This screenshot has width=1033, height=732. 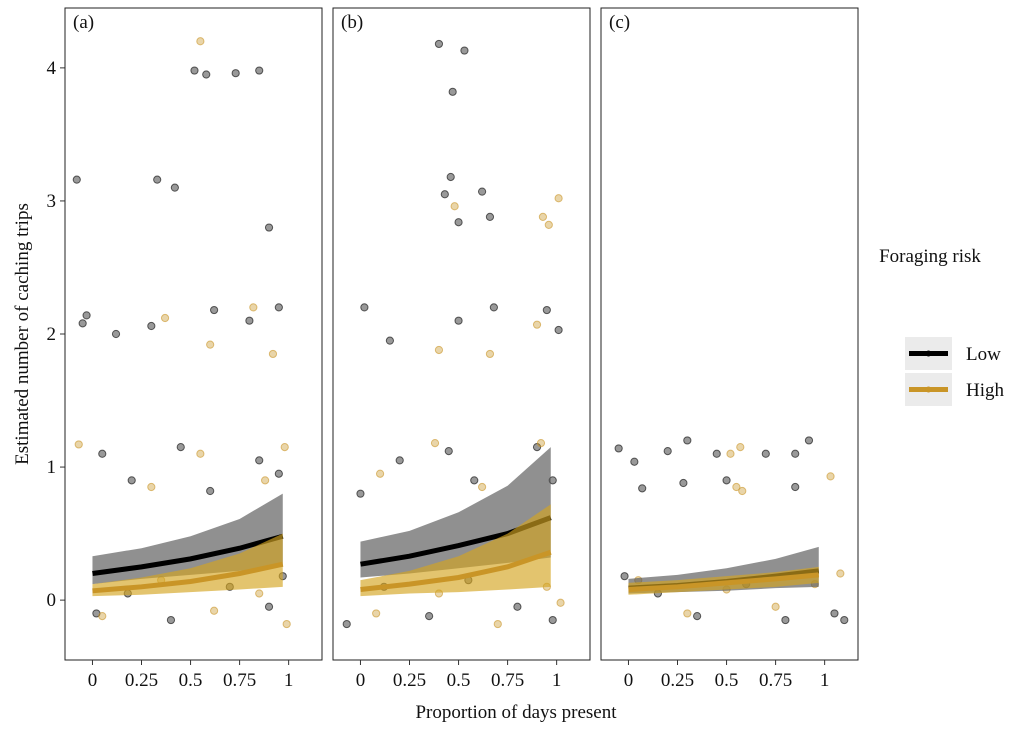 I want to click on y-tick-label: 0, so click(x=52, y=600).